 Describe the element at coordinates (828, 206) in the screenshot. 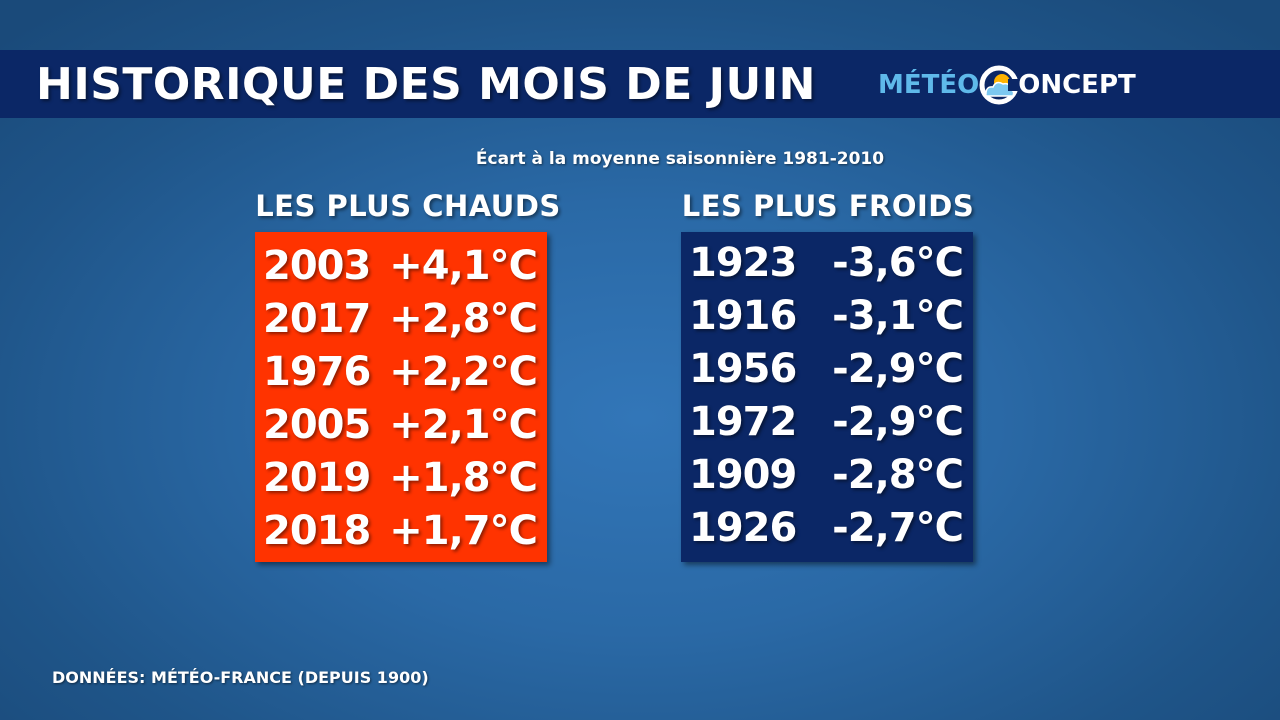

I see `coldest-heading: LES PLUS FROIDS` at that location.